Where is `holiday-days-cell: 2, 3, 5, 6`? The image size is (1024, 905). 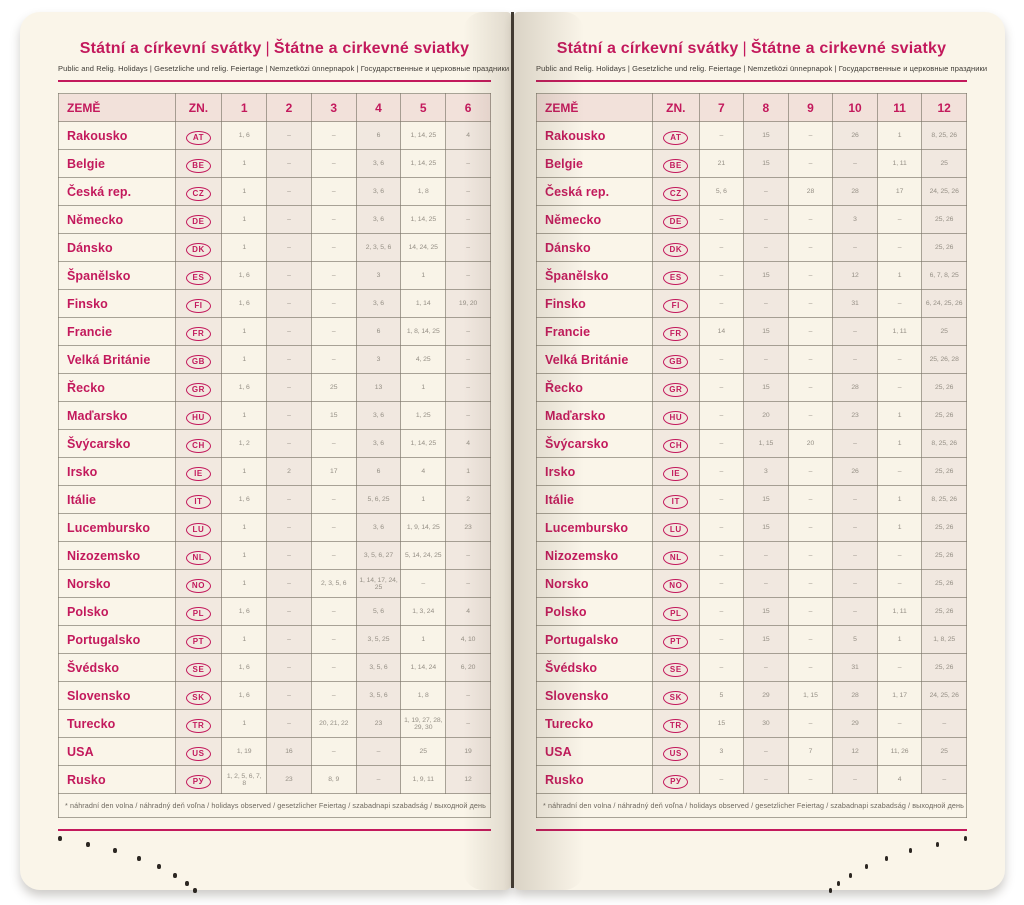
holiday-days-cell: 2, 3, 5, 6 is located at coordinates (333, 583).